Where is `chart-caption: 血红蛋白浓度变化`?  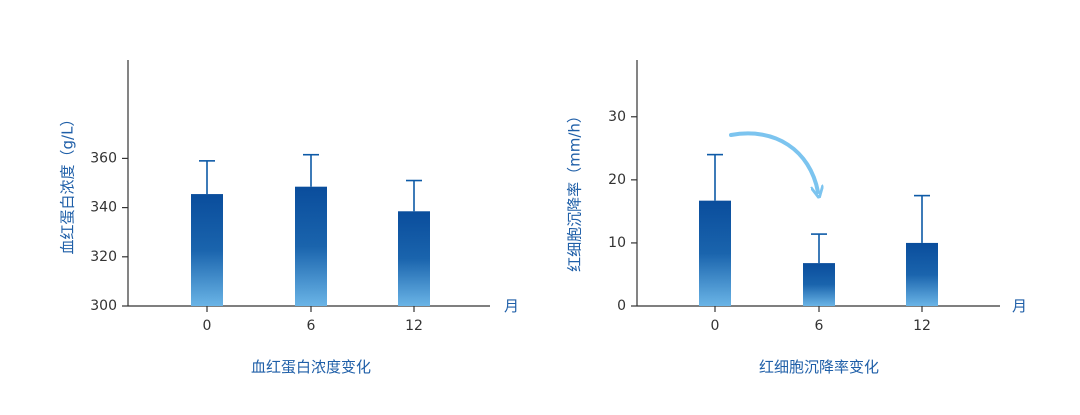 chart-caption: 血红蛋白浓度变化 is located at coordinates (311, 367).